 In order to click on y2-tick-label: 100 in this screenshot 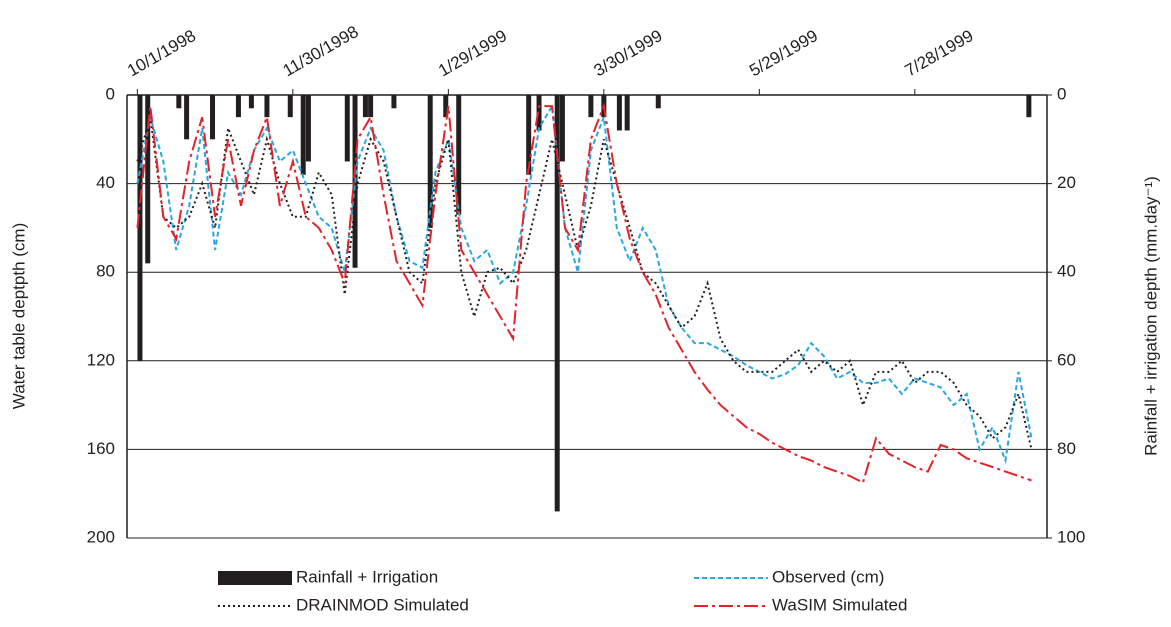, I will do `click(1071, 536)`.